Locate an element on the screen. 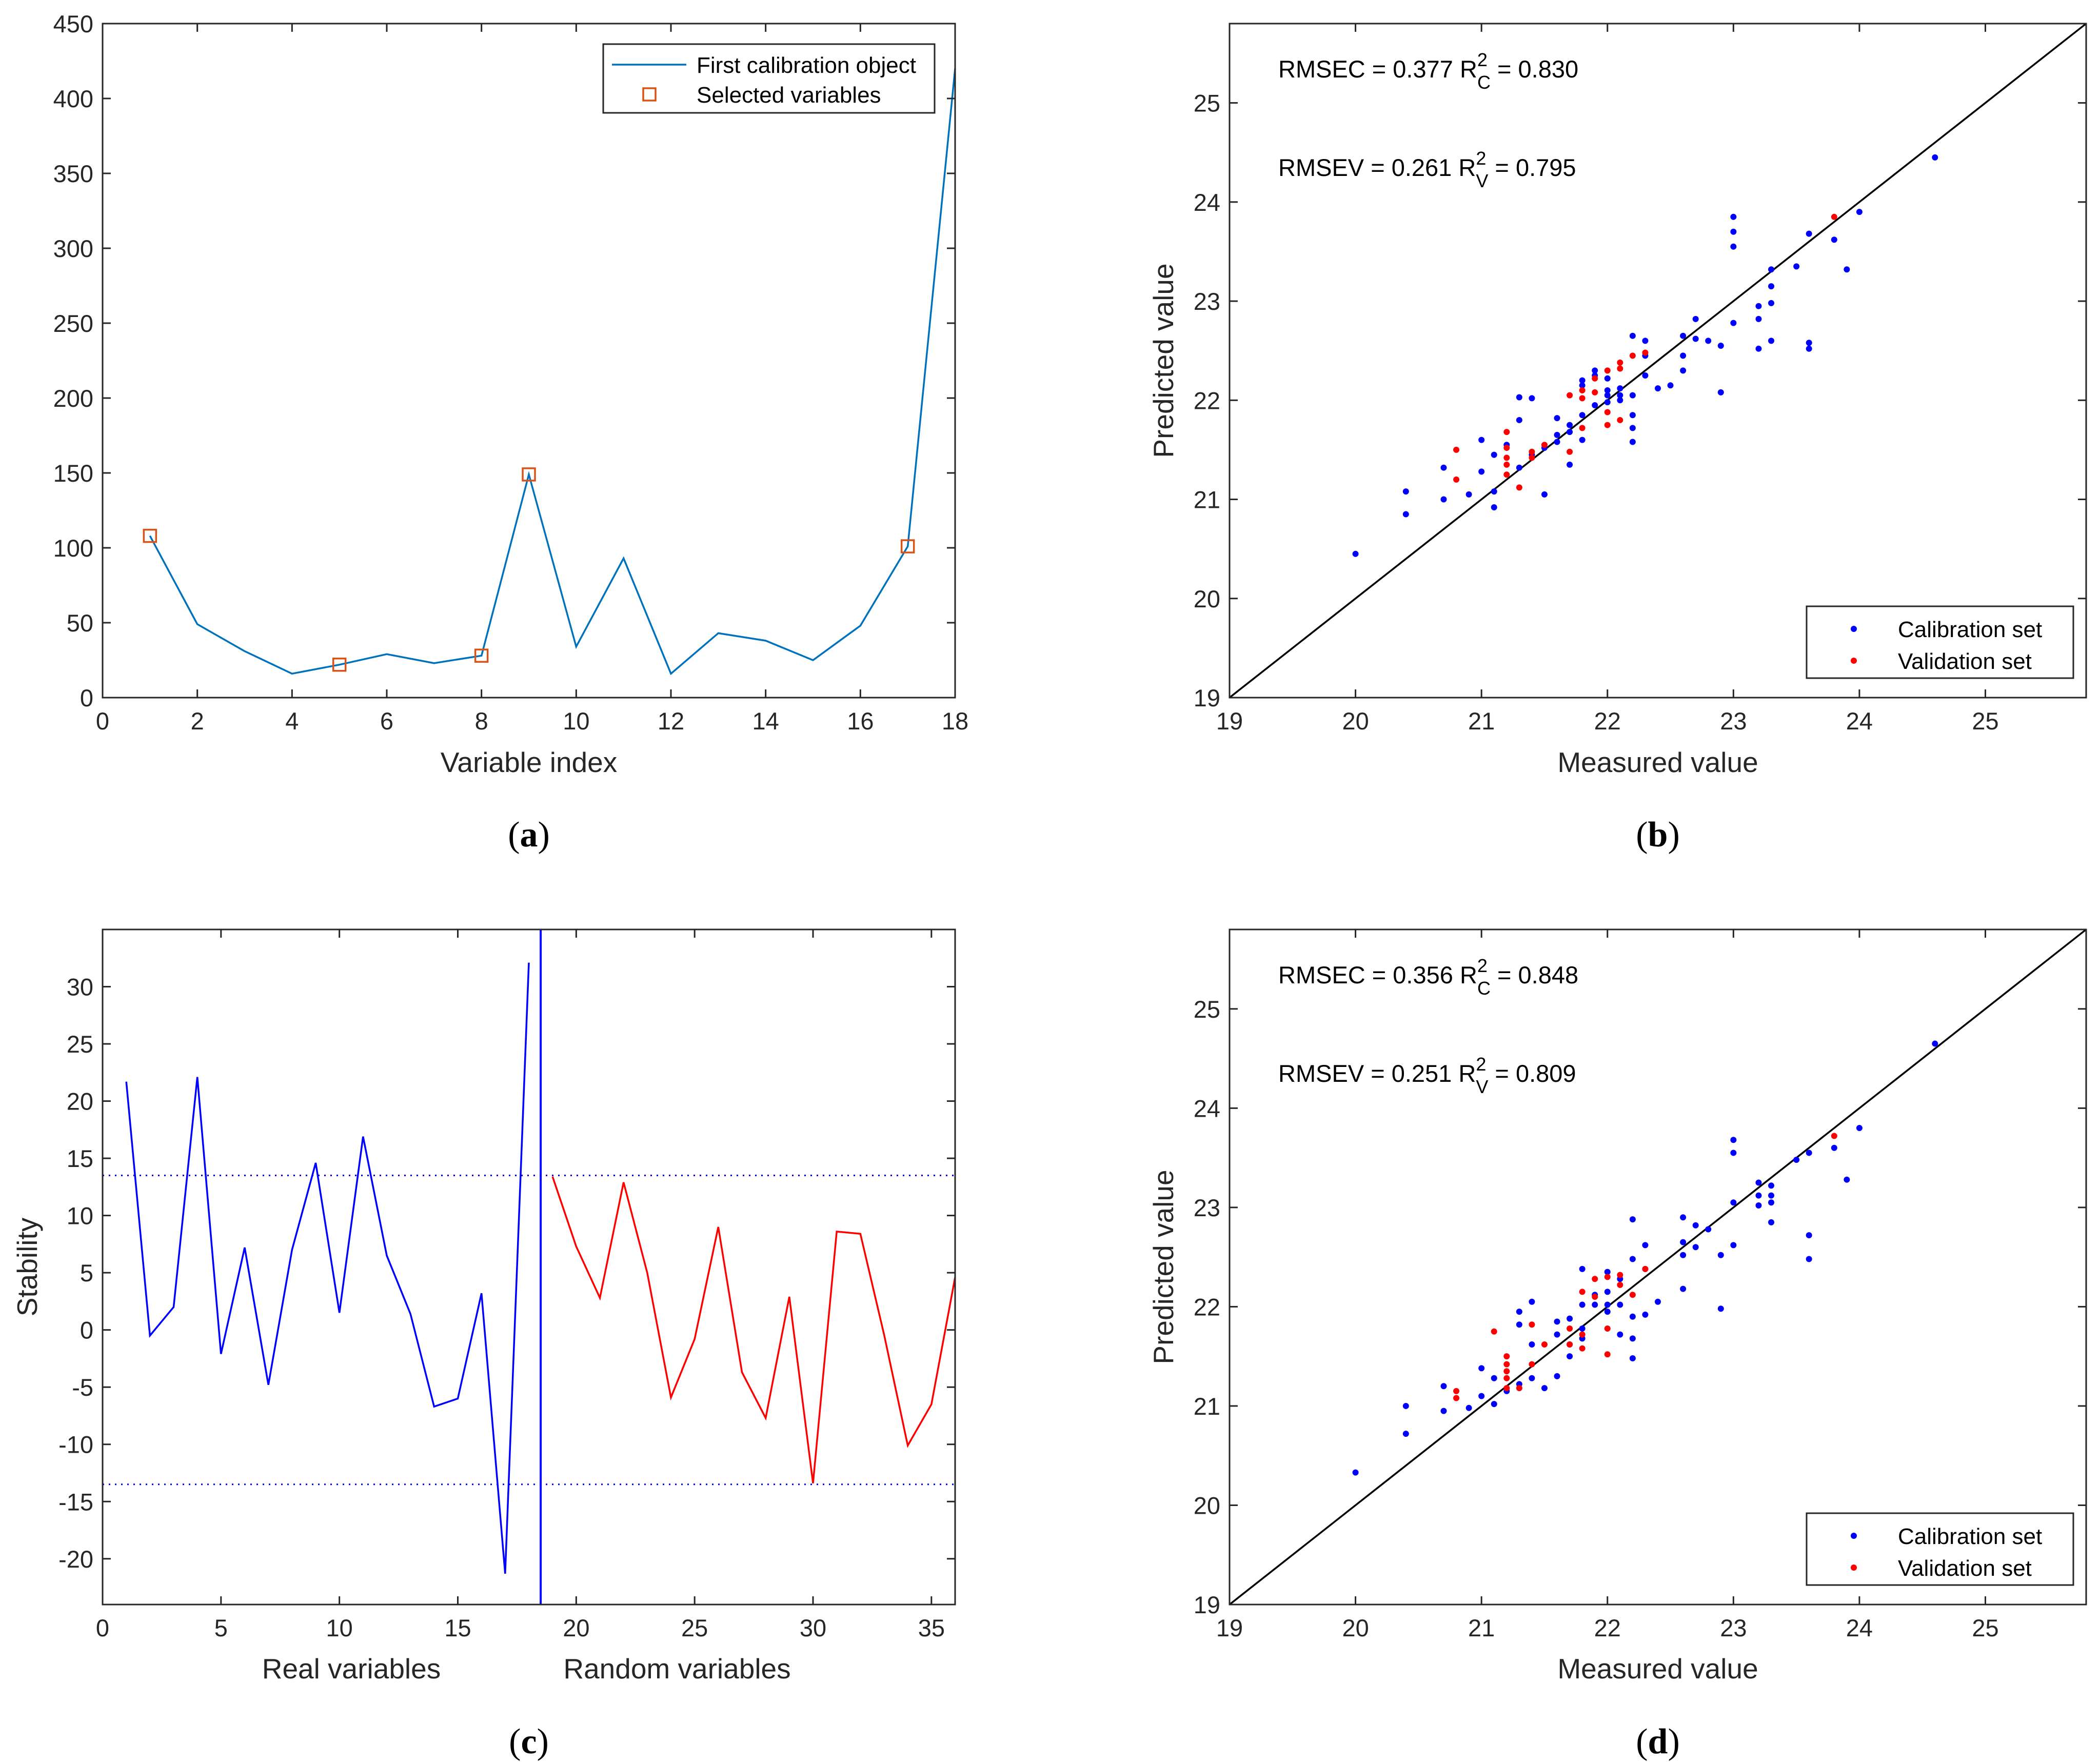  y-tick-label: 300 is located at coordinates (73, 249).